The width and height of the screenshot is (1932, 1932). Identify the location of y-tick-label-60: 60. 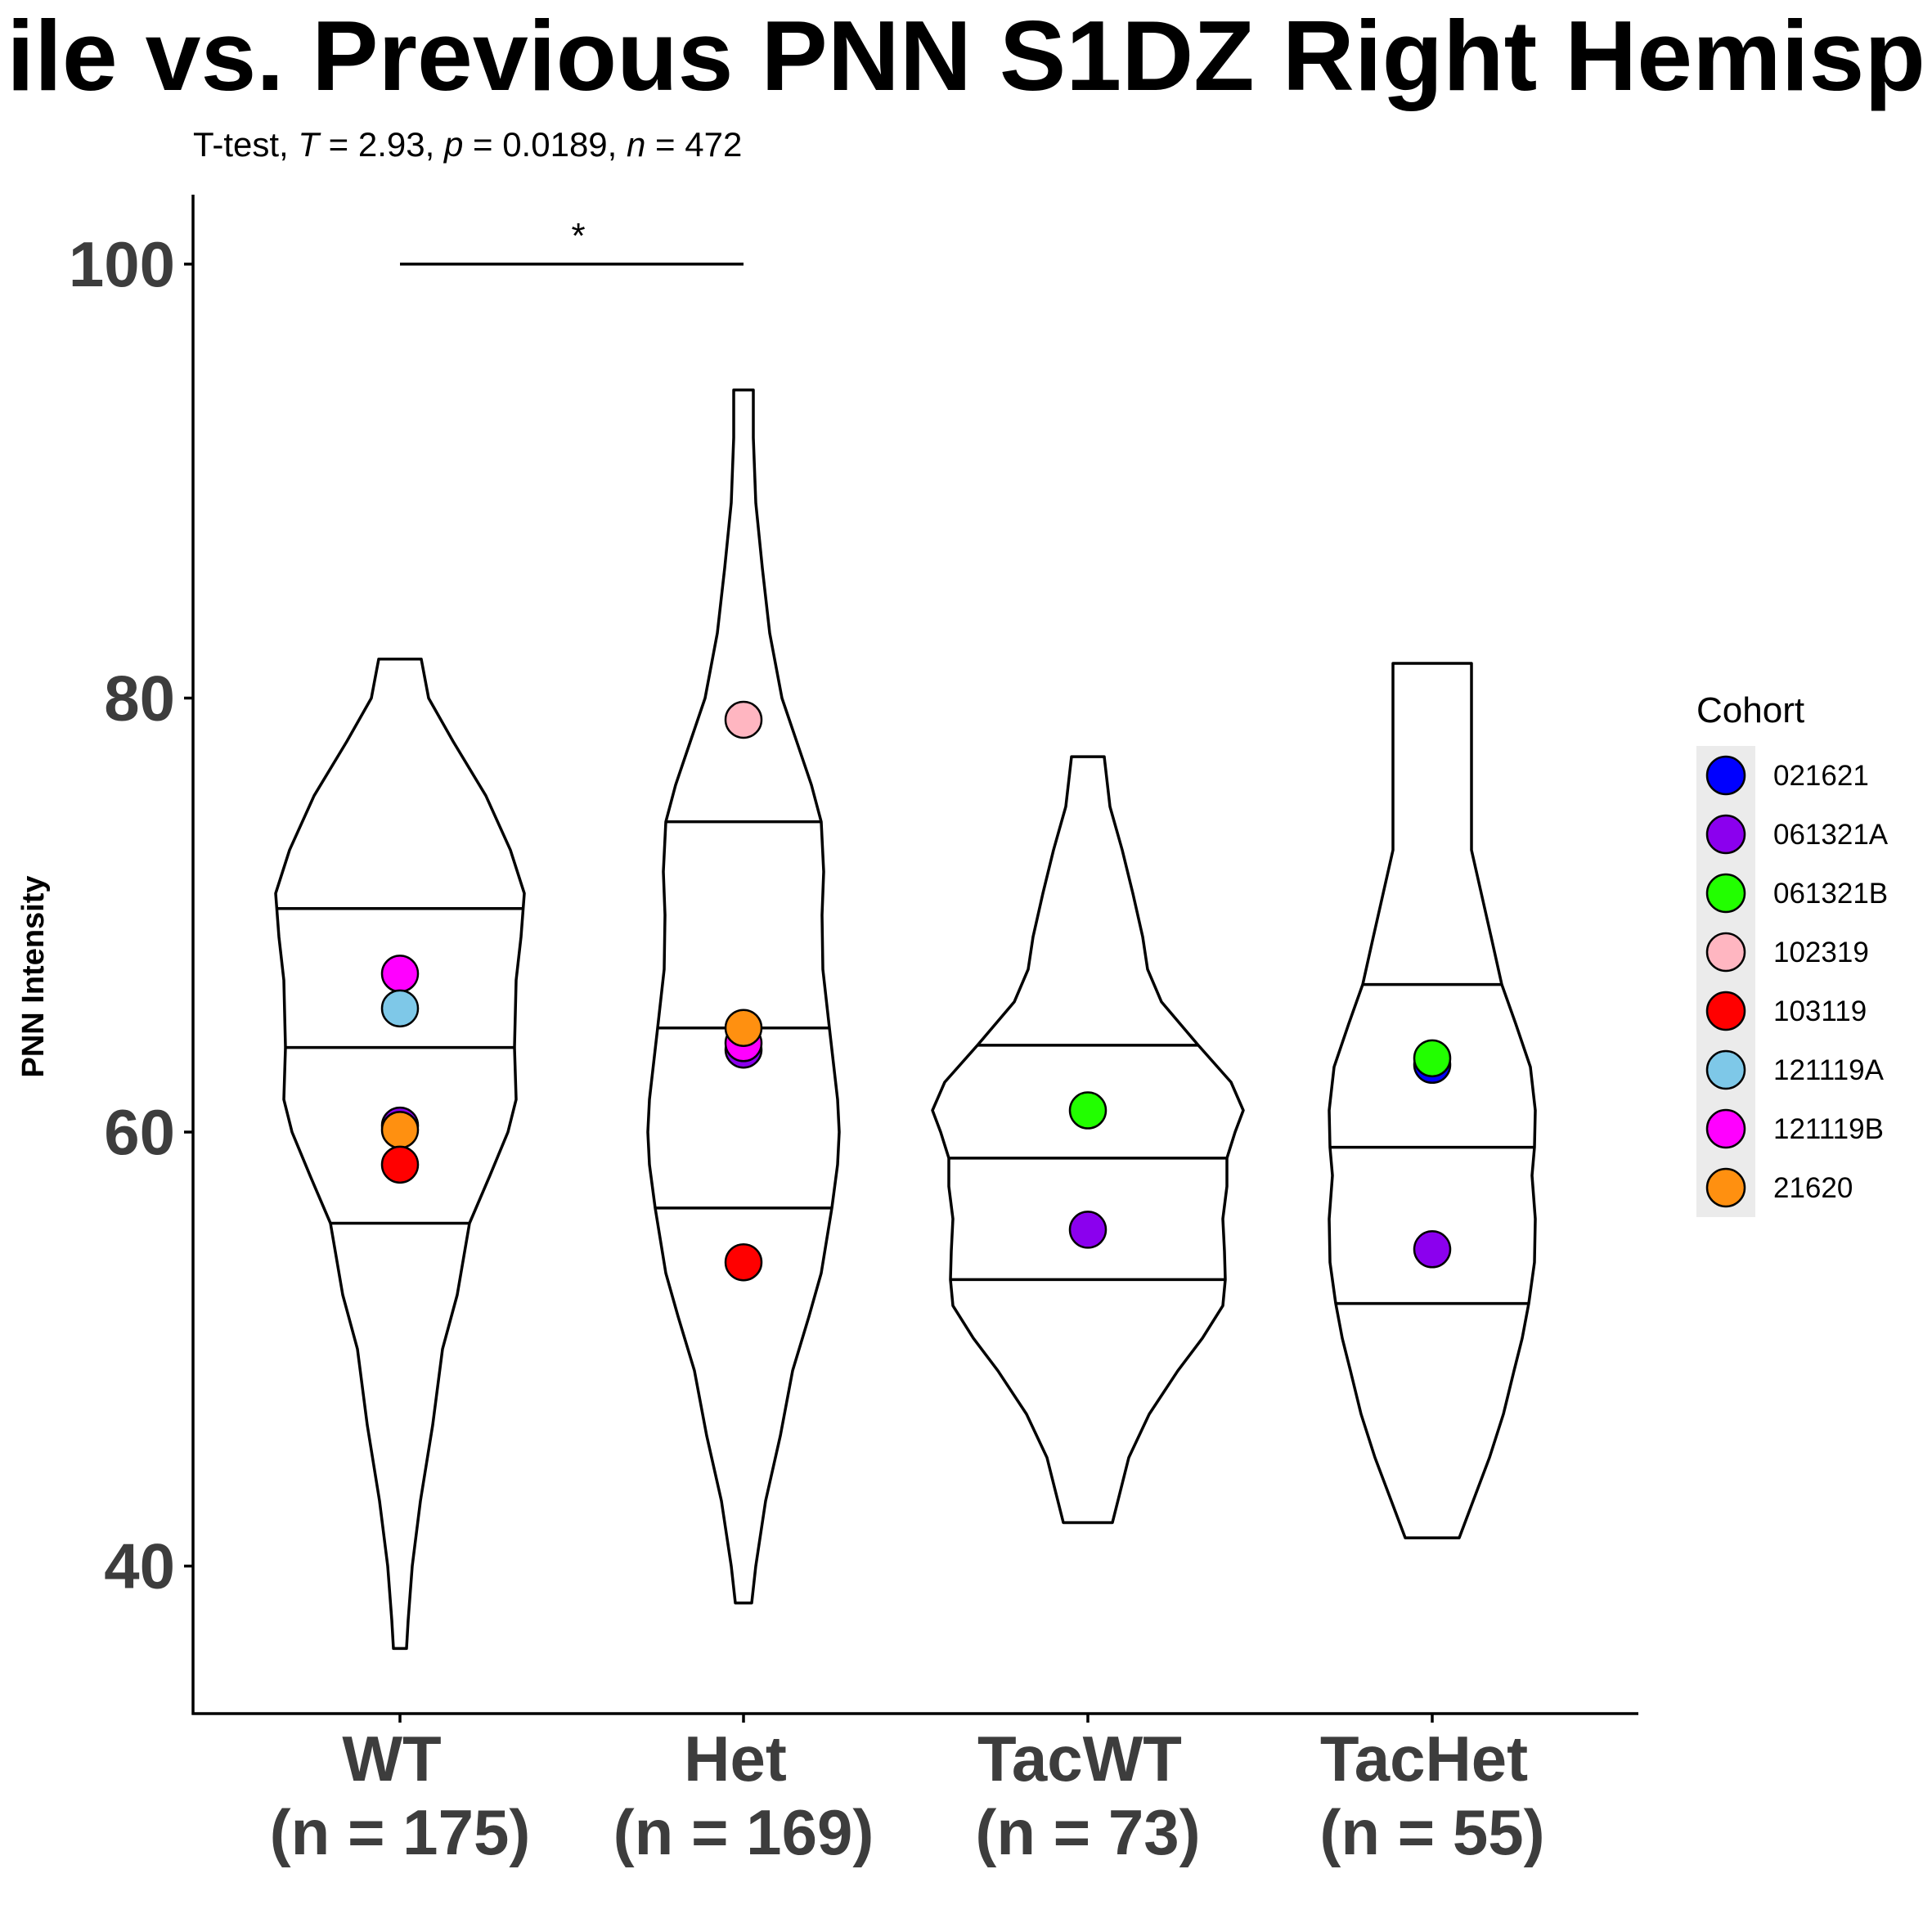
(140, 1132).